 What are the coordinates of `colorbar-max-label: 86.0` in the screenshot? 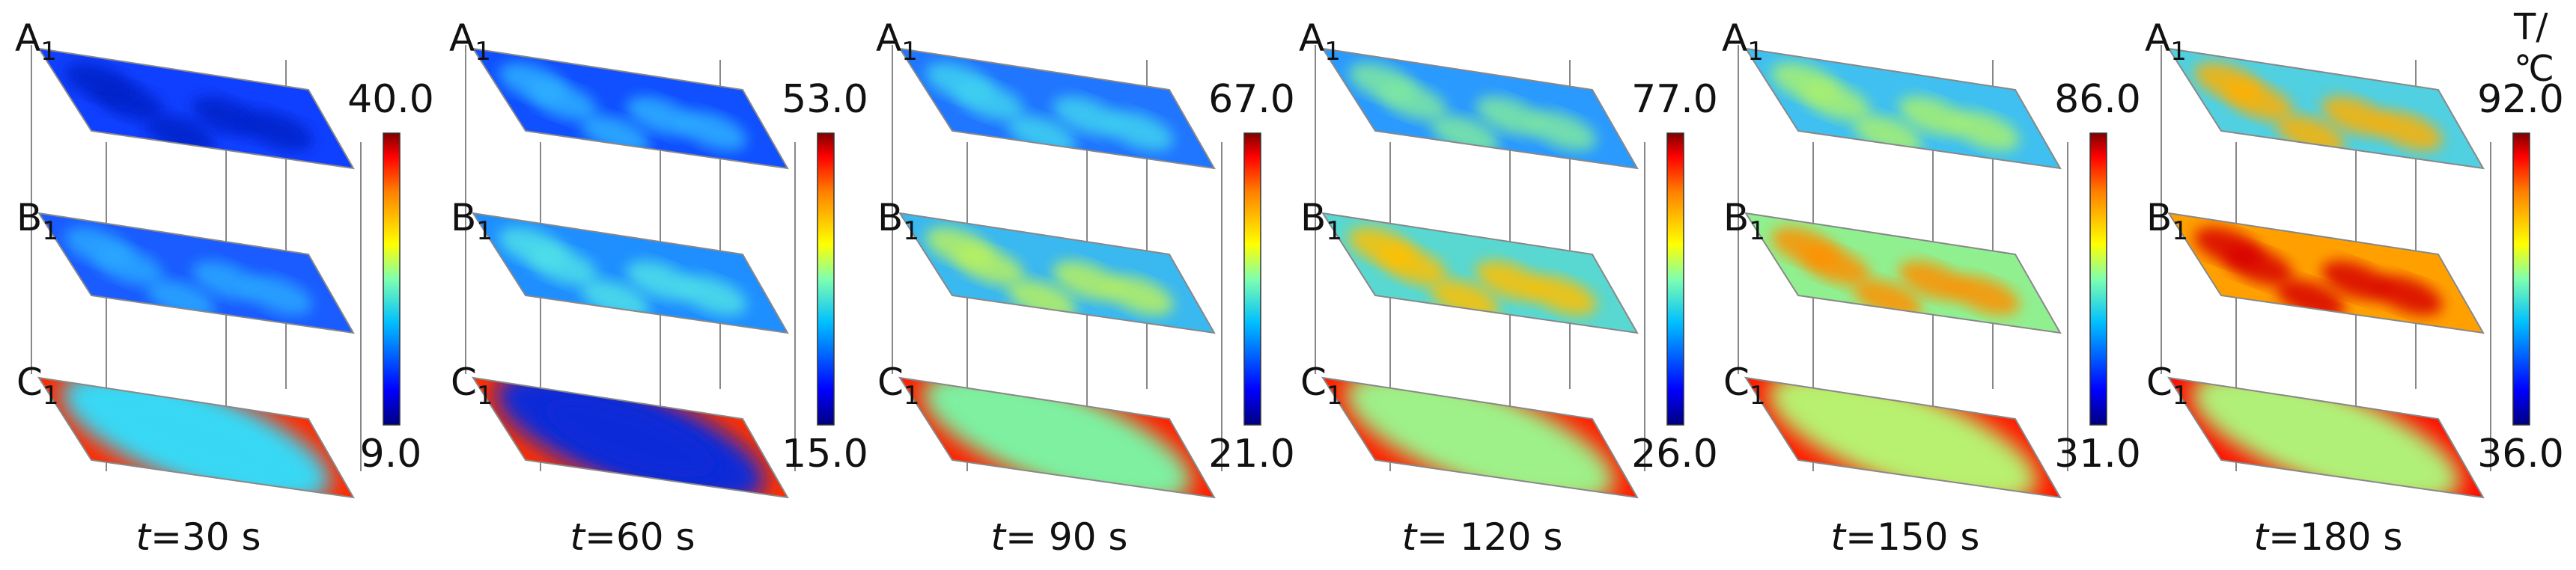 It's located at (2097, 99).